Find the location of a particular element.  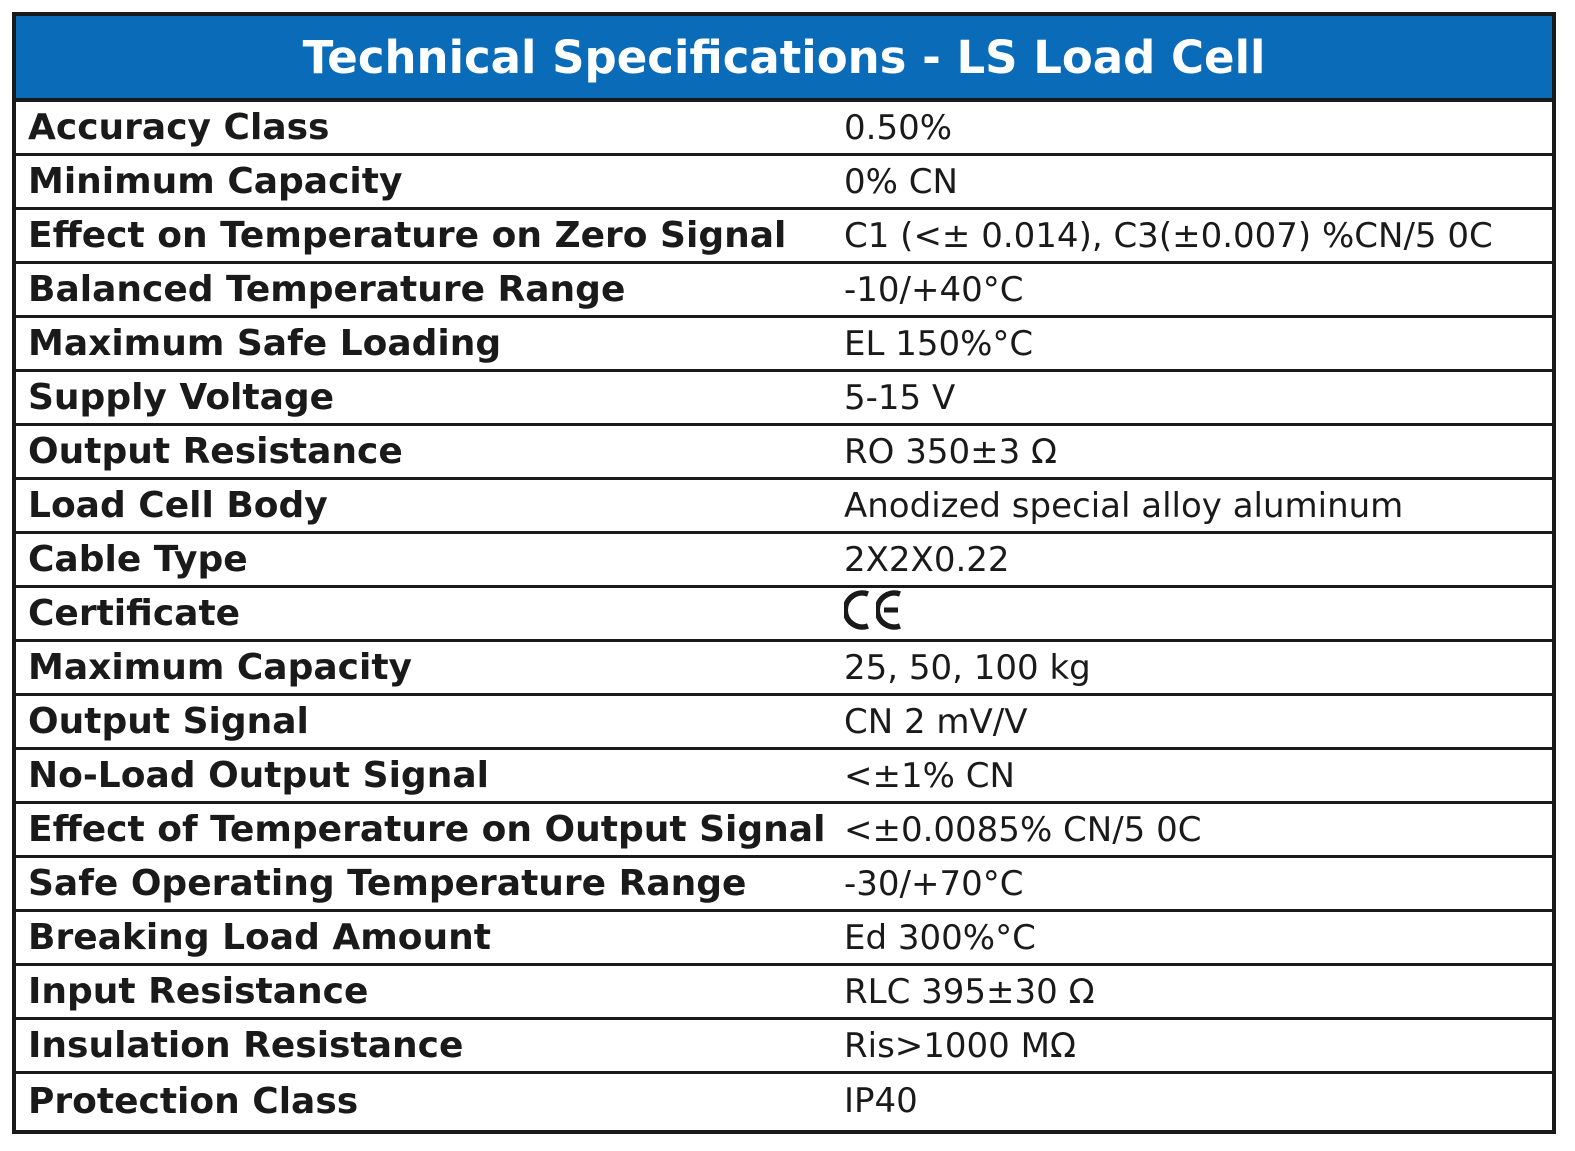

row-label: Maximum Capacity is located at coordinates (220, 667).